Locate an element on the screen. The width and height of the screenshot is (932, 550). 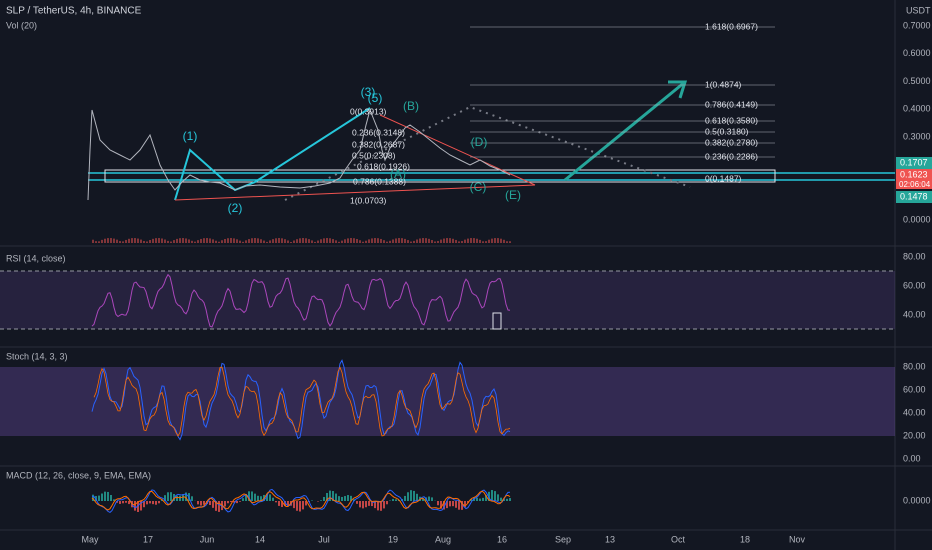
time-tick: 16 is located at coordinates (502, 539).